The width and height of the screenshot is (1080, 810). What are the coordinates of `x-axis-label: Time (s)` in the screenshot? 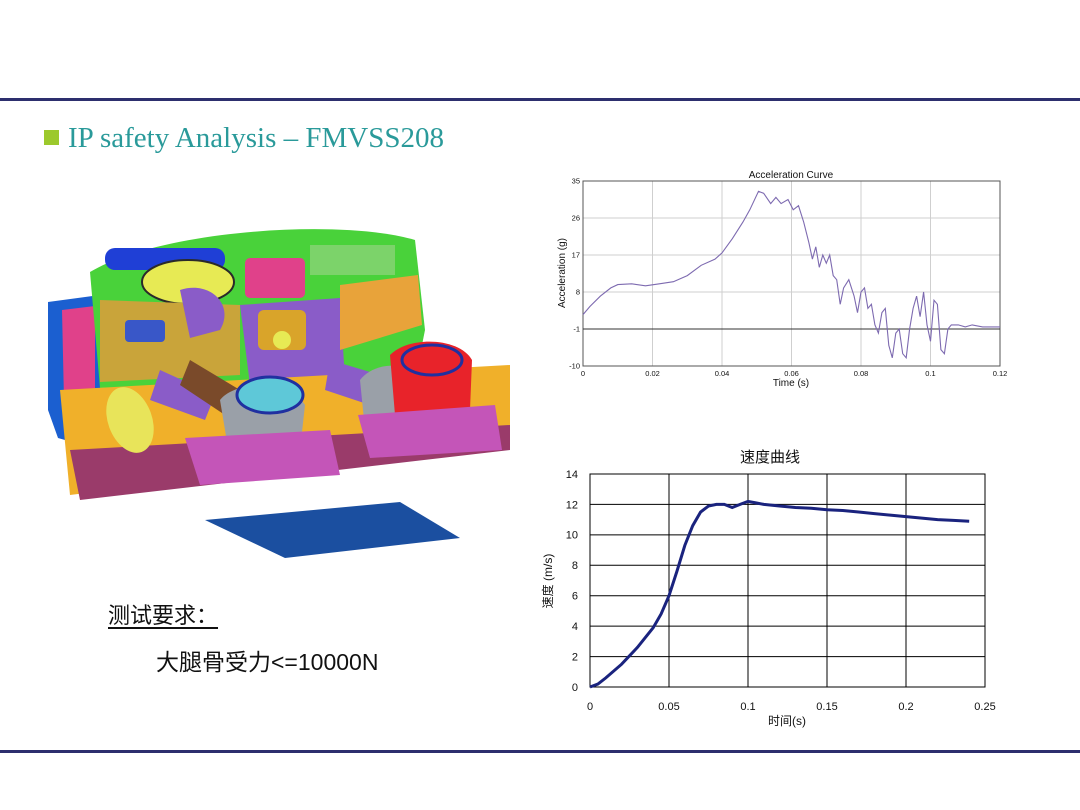 It's located at (791, 383).